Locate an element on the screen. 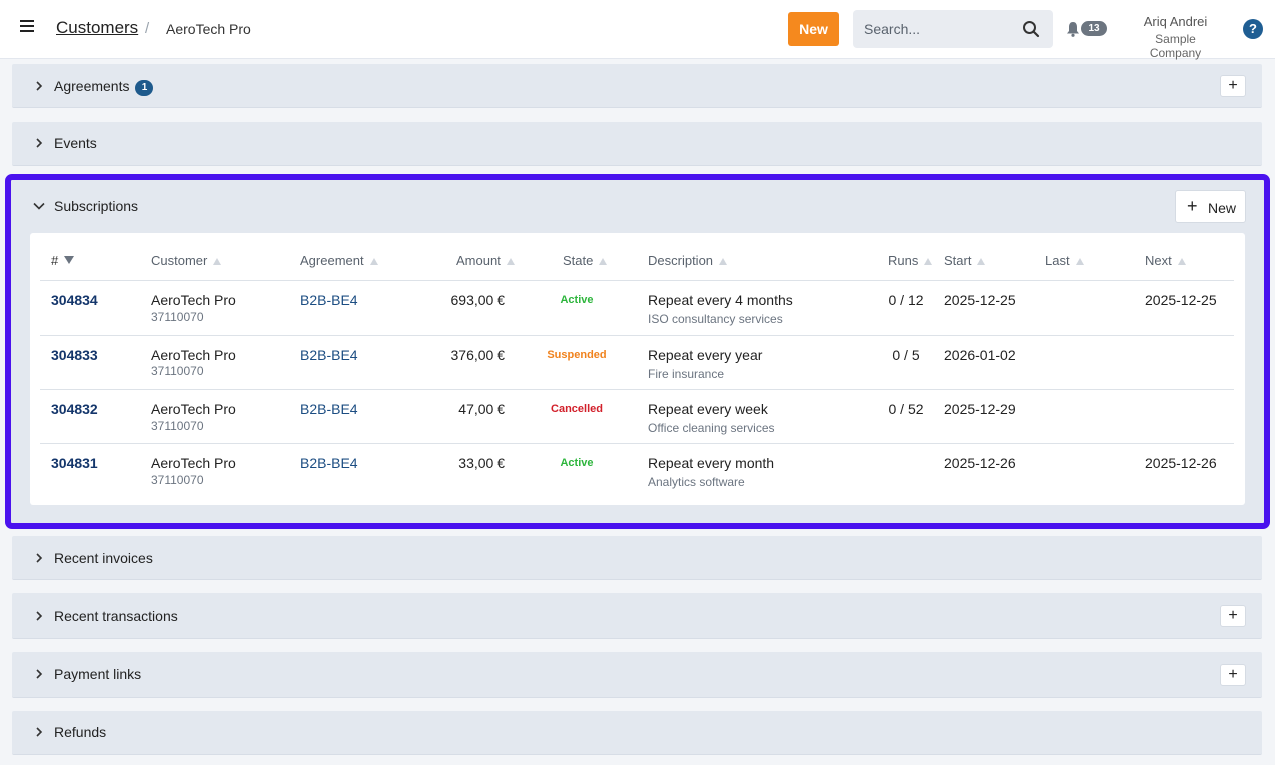  description: Repeat every week is located at coordinates (708, 409).